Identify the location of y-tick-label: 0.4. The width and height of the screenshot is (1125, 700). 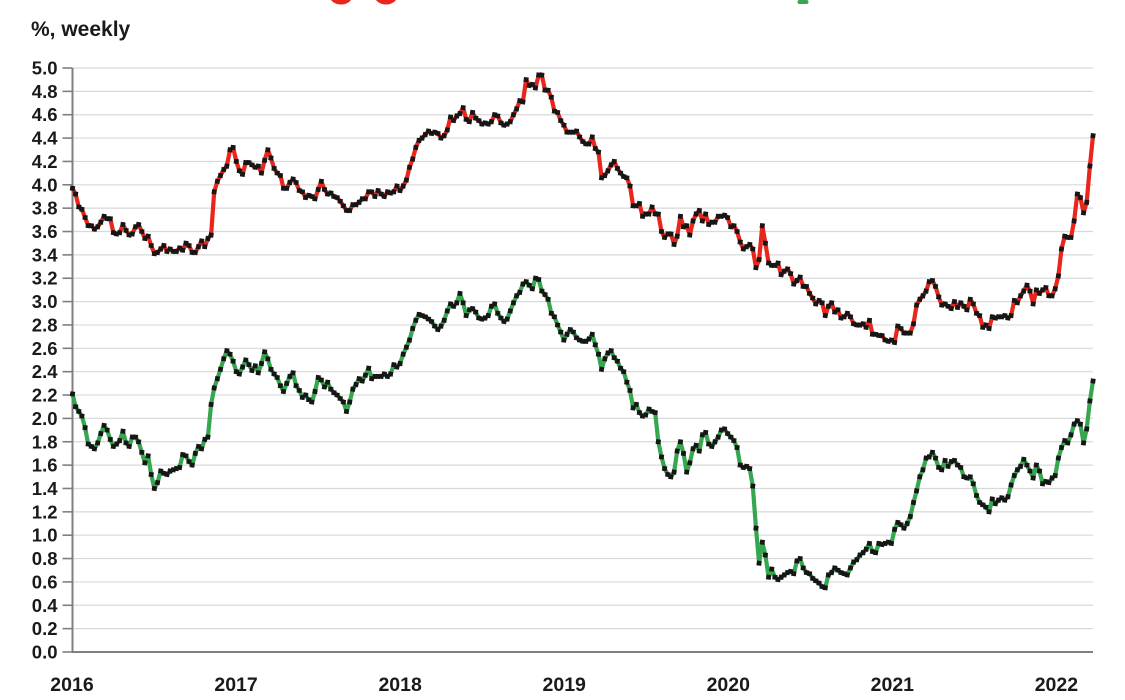
(45, 605).